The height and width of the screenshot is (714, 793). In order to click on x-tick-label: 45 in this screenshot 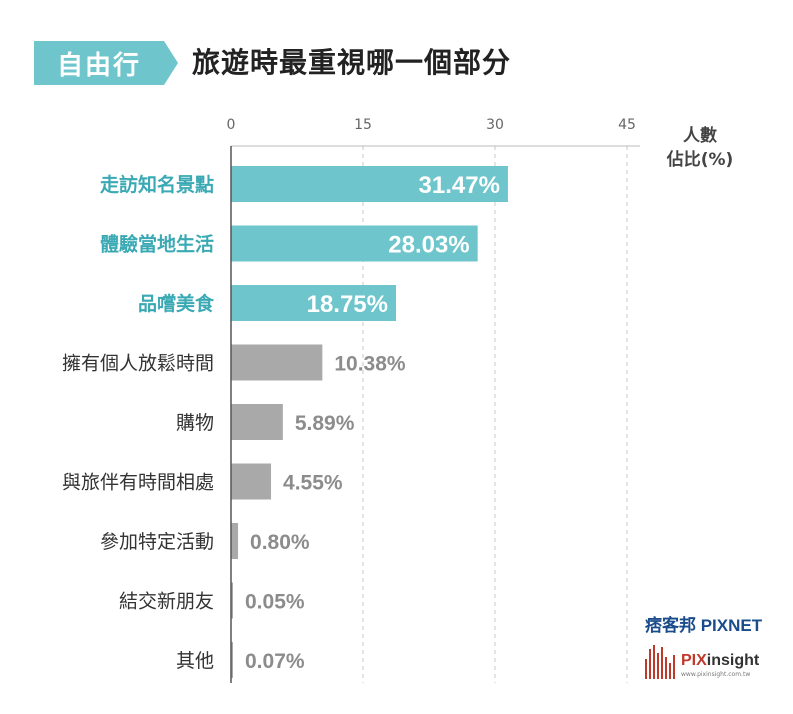, I will do `click(627, 125)`.